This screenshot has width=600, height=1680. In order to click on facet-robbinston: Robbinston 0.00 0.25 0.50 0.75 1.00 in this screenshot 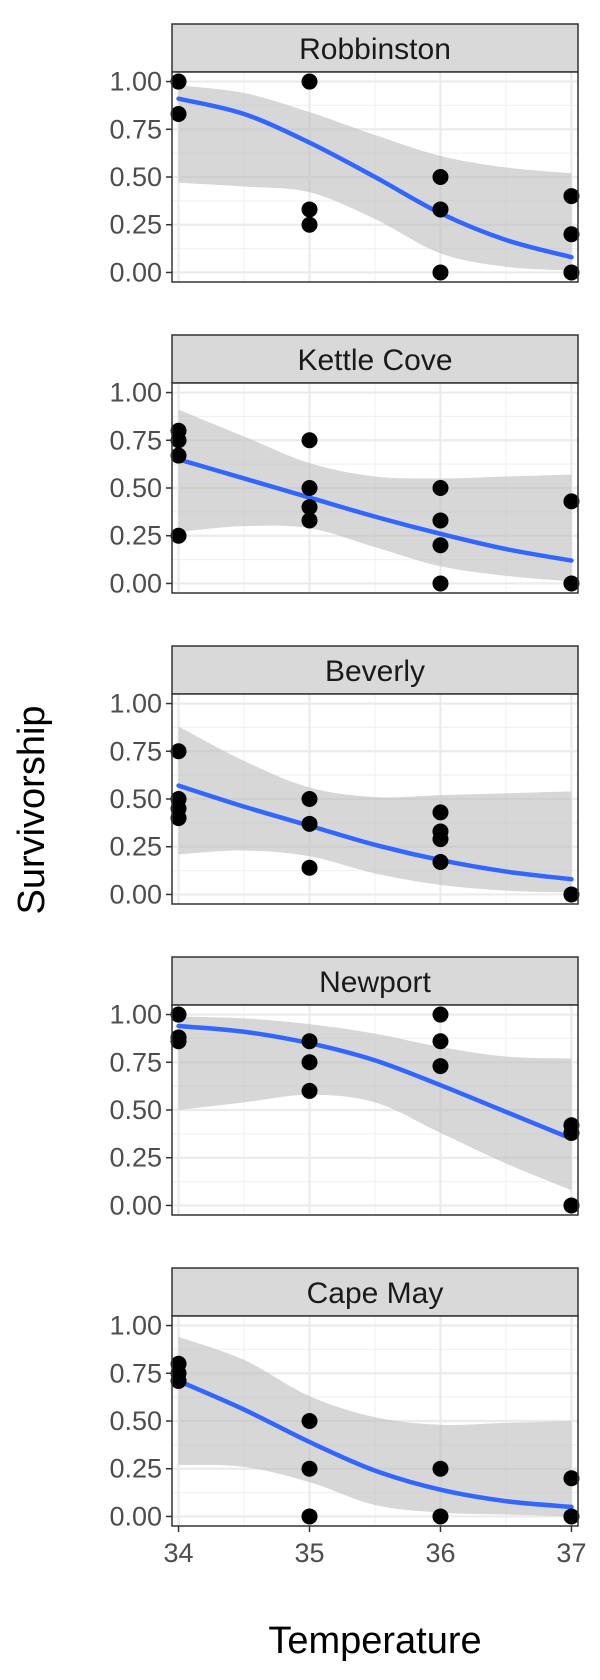, I will do `click(344, 155)`.